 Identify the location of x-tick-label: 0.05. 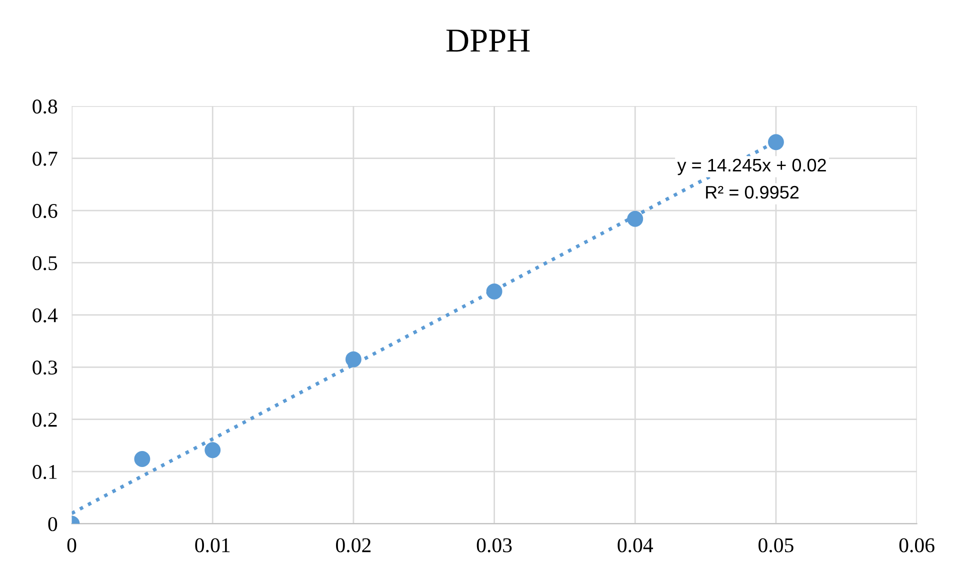
(776, 545).